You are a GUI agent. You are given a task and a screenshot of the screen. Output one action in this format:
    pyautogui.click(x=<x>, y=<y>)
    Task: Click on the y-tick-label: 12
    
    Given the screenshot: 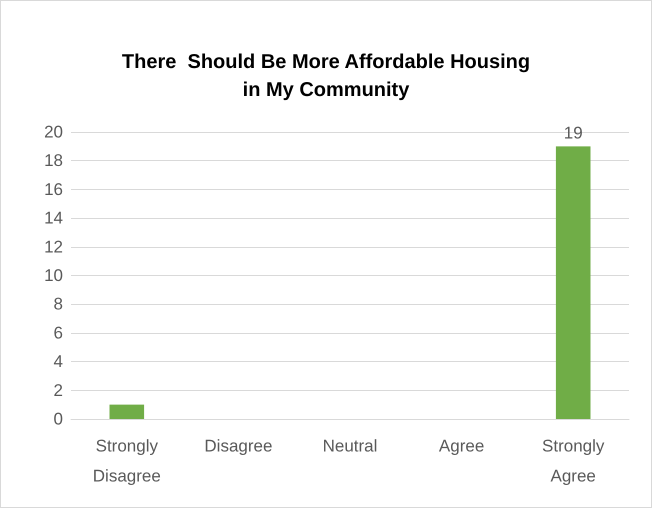 What is the action you would take?
    pyautogui.click(x=53, y=246)
    